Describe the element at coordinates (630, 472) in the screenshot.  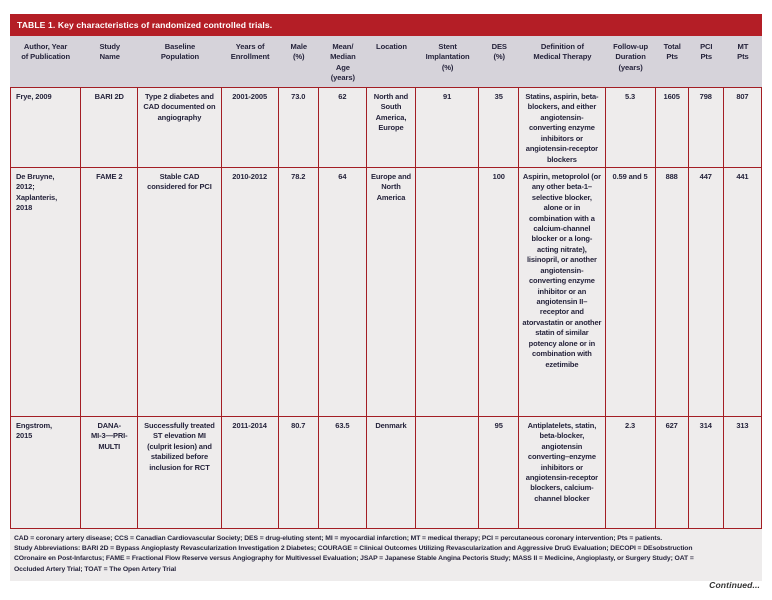
I see `table-cell: 2.3` at that location.